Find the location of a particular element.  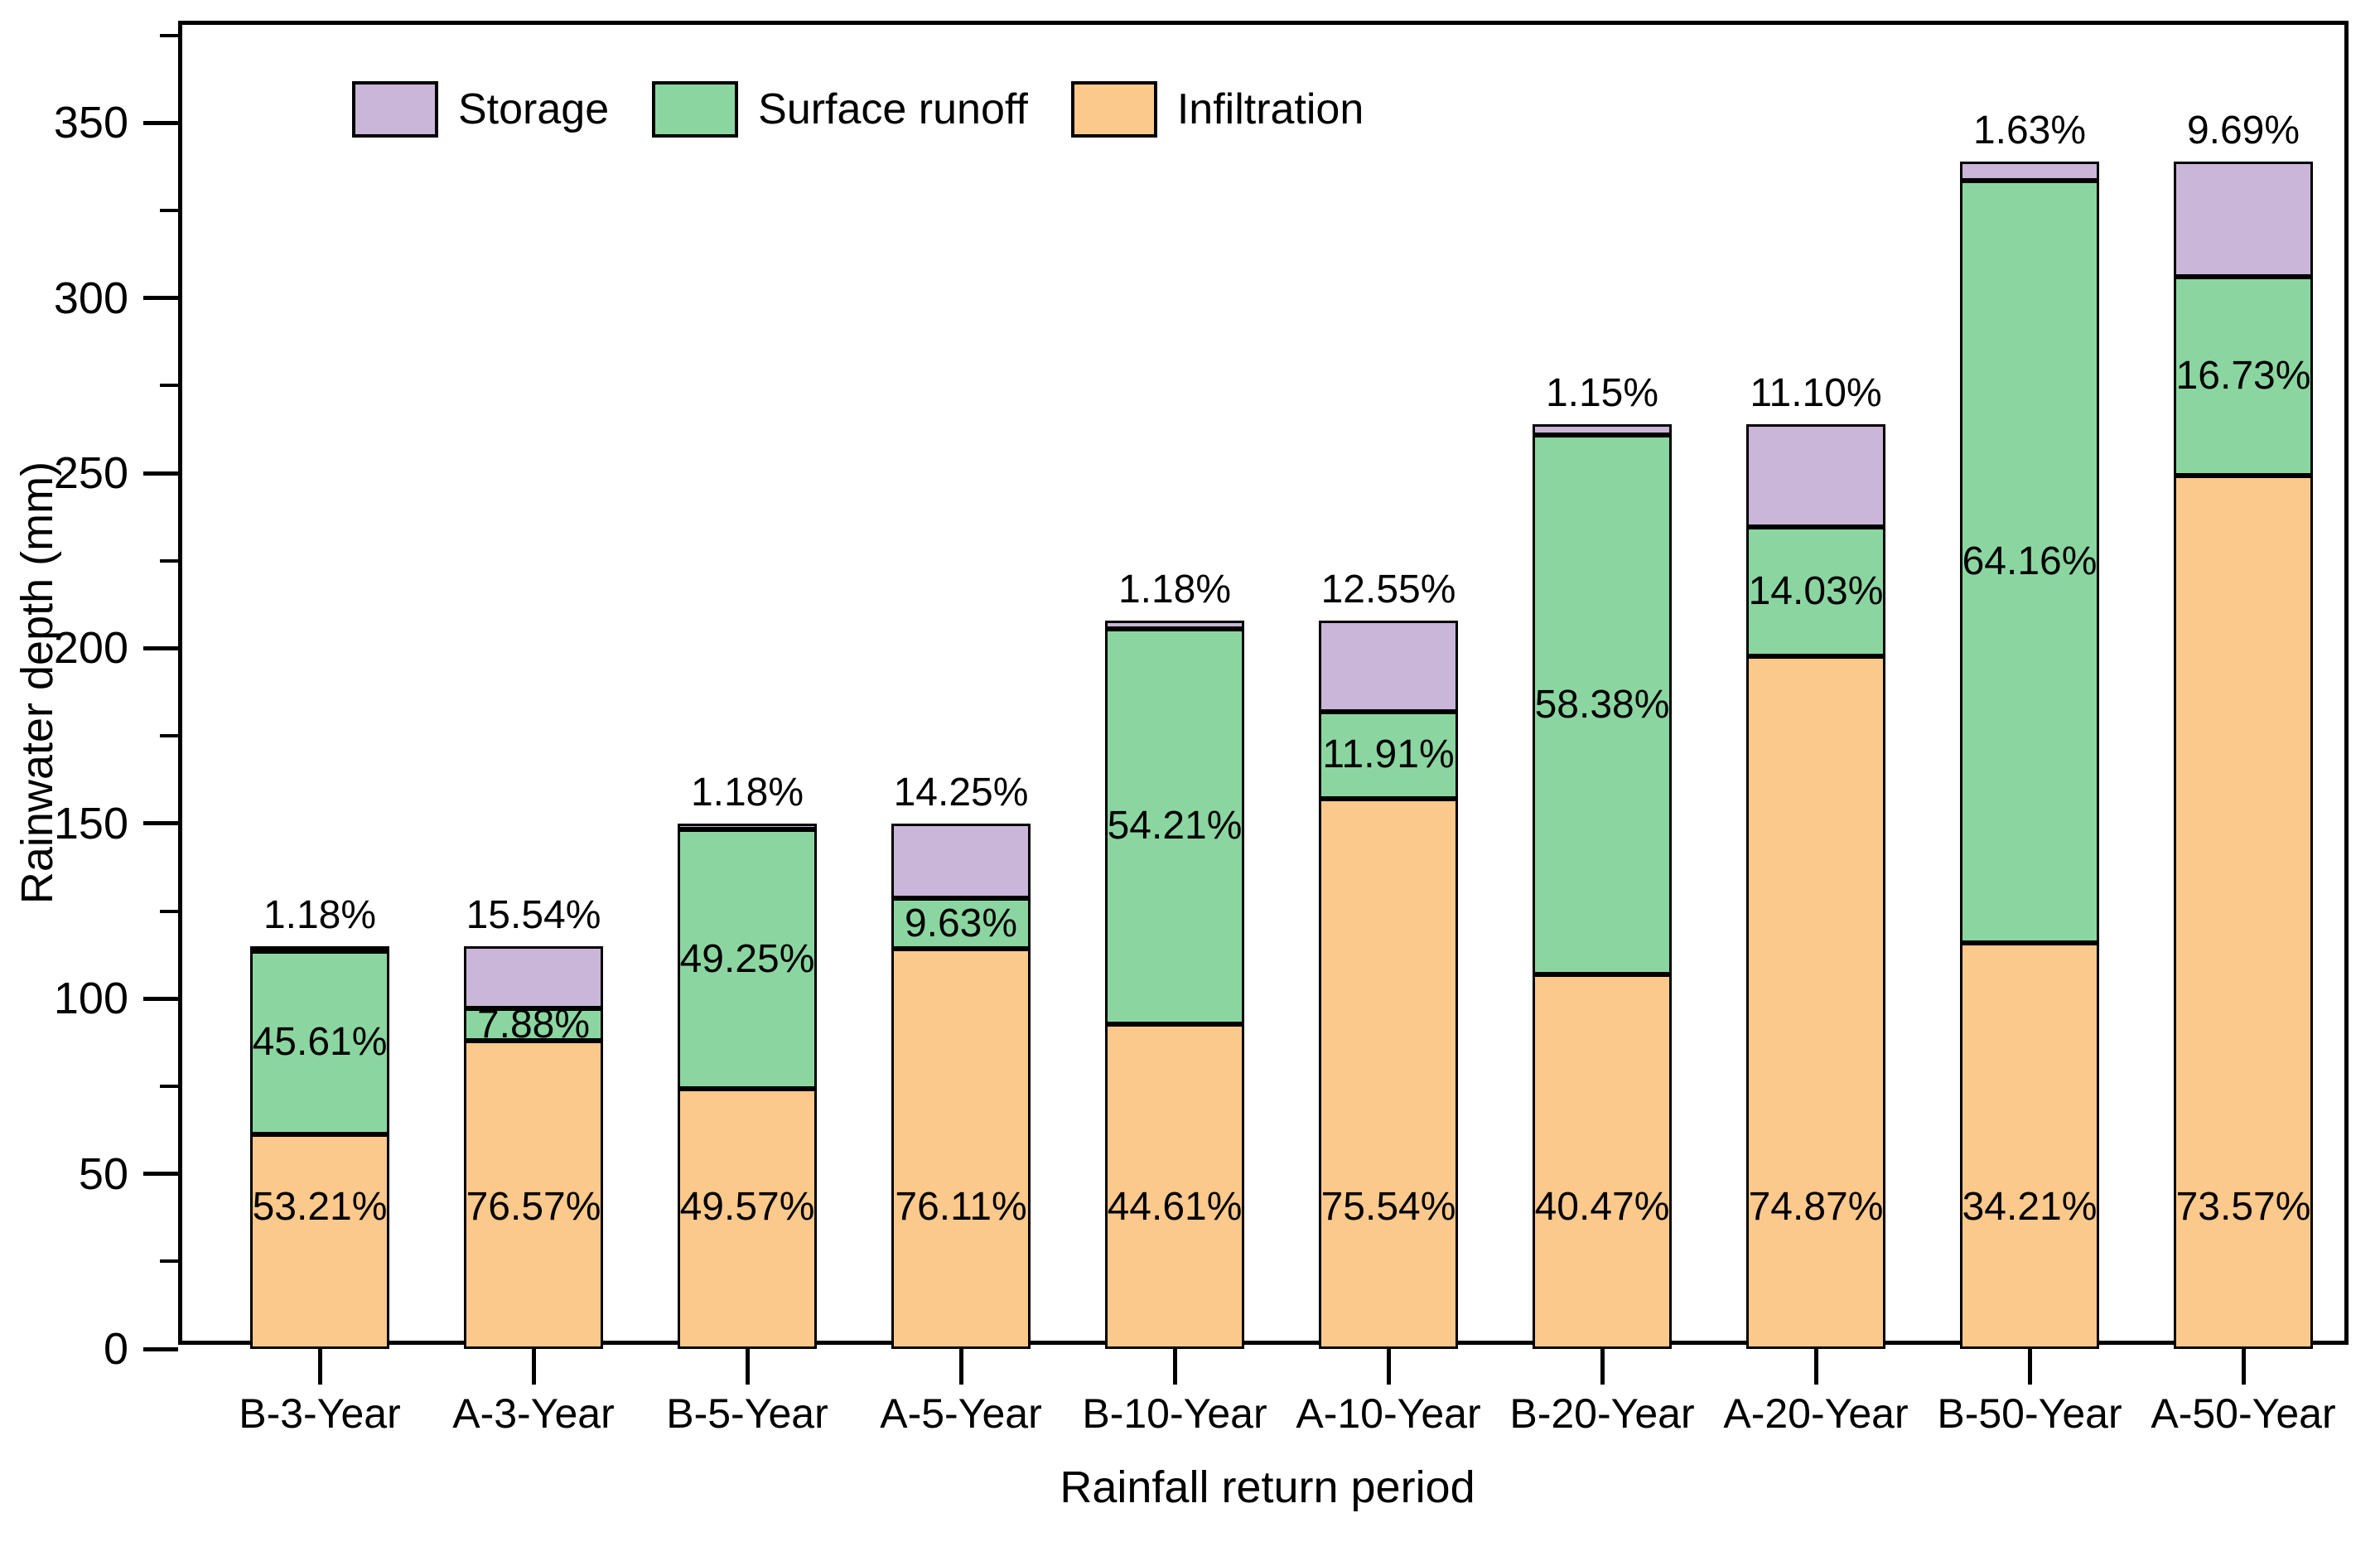

percent-label-storage: 14.25% is located at coordinates (961, 792).